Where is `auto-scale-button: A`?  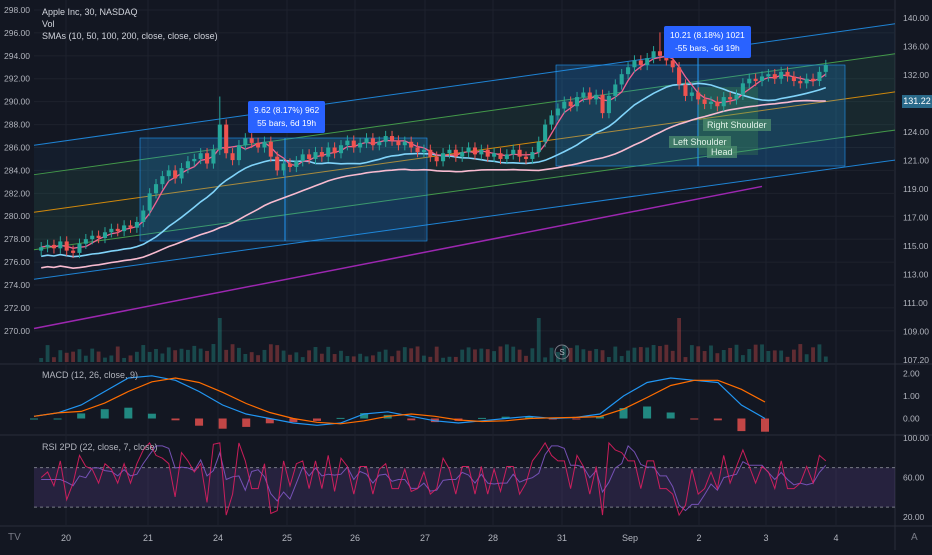
auto-scale-button: A is located at coordinates (914, 537).